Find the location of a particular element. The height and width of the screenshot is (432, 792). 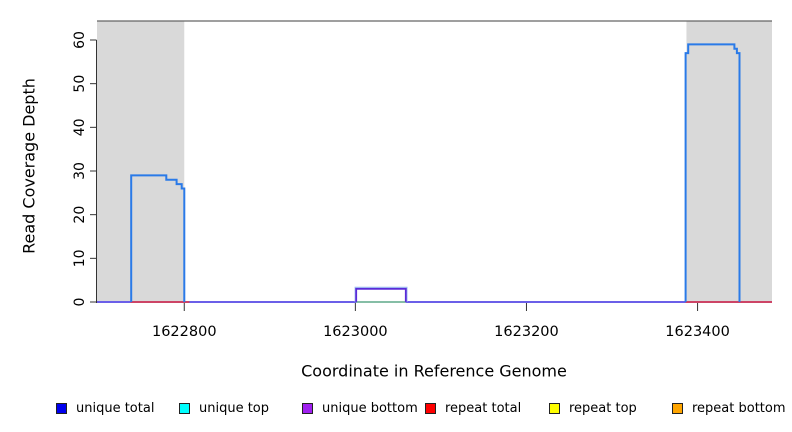

y-tick-label: 40 is located at coordinates (80, 127).